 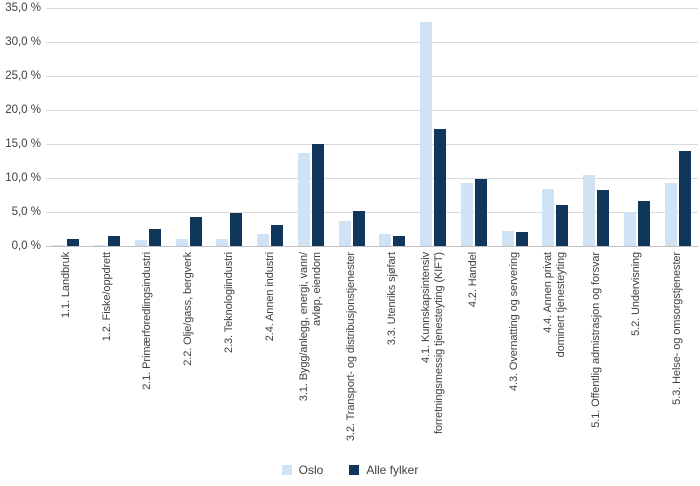 What do you see at coordinates (23, 8) in the screenshot?
I see `y-axis-tick-label: 35,0 %` at bounding box center [23, 8].